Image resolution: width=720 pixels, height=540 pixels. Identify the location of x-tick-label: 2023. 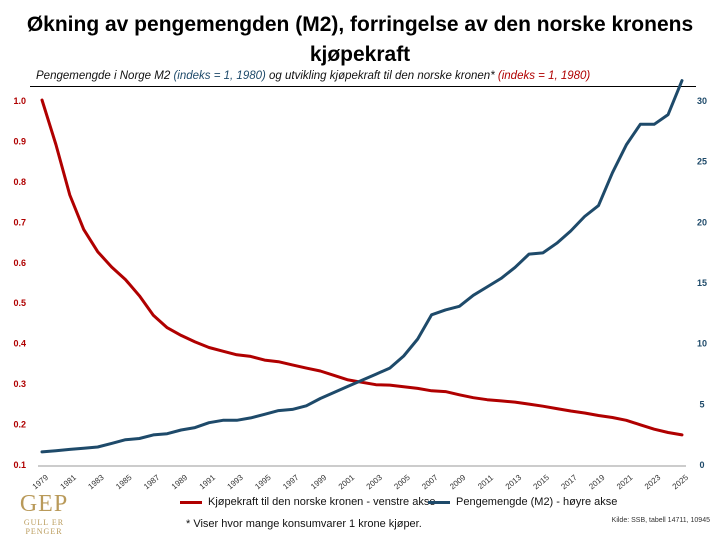
(653, 482).